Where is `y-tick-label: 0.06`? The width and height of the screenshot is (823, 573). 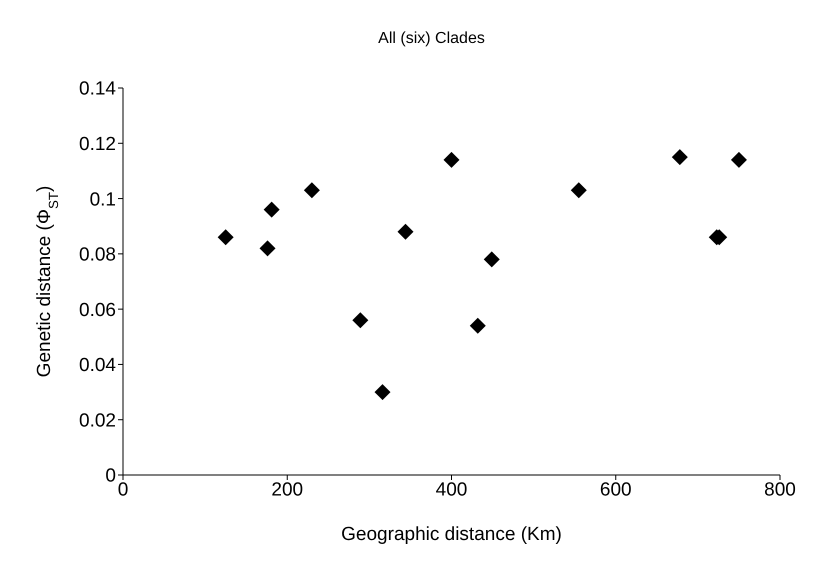
y-tick-label: 0.06 is located at coordinates (97, 310).